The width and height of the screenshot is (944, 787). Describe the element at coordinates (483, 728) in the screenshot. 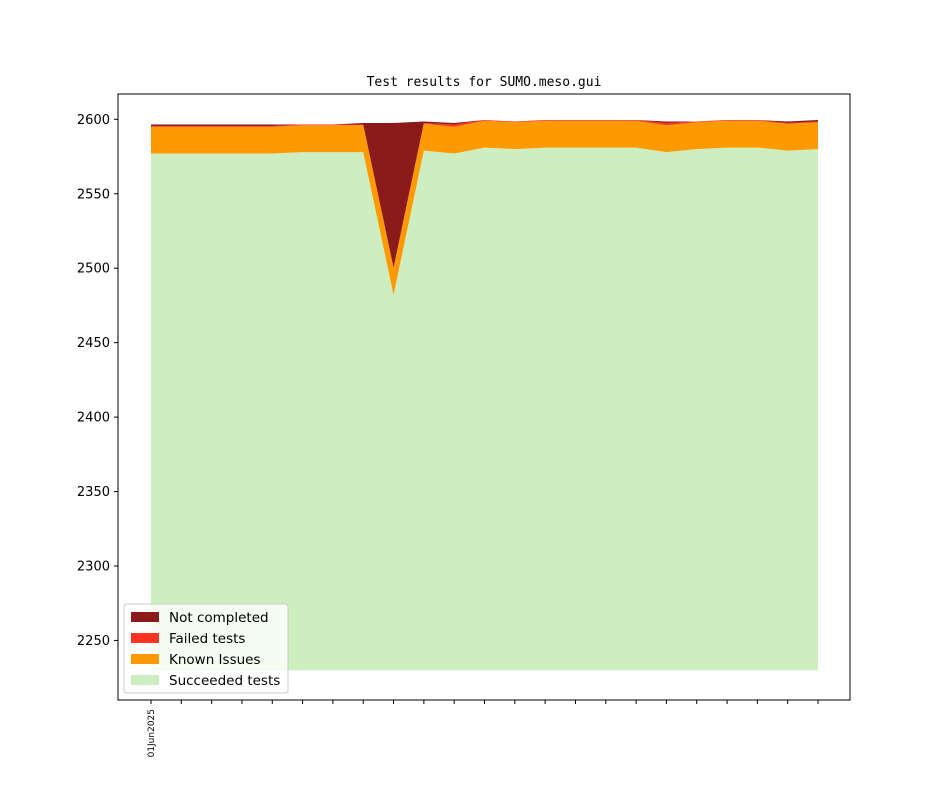

I see `x-axis: 01Jun2025` at that location.